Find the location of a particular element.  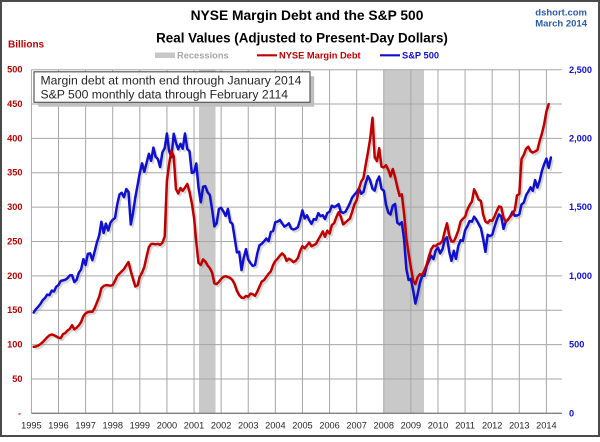

svg-text: 2014 is located at coordinates (546, 426).